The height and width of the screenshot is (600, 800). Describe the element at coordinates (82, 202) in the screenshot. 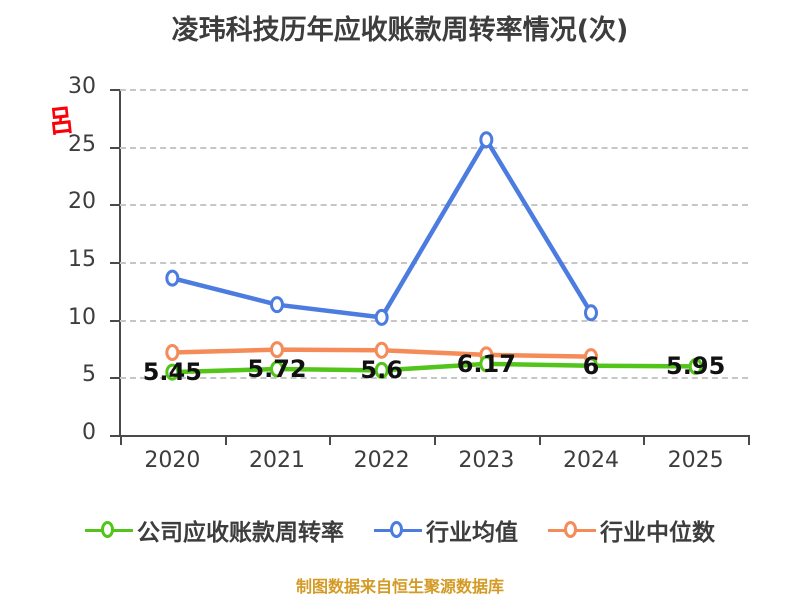

I see `y-axis-label: 20` at that location.